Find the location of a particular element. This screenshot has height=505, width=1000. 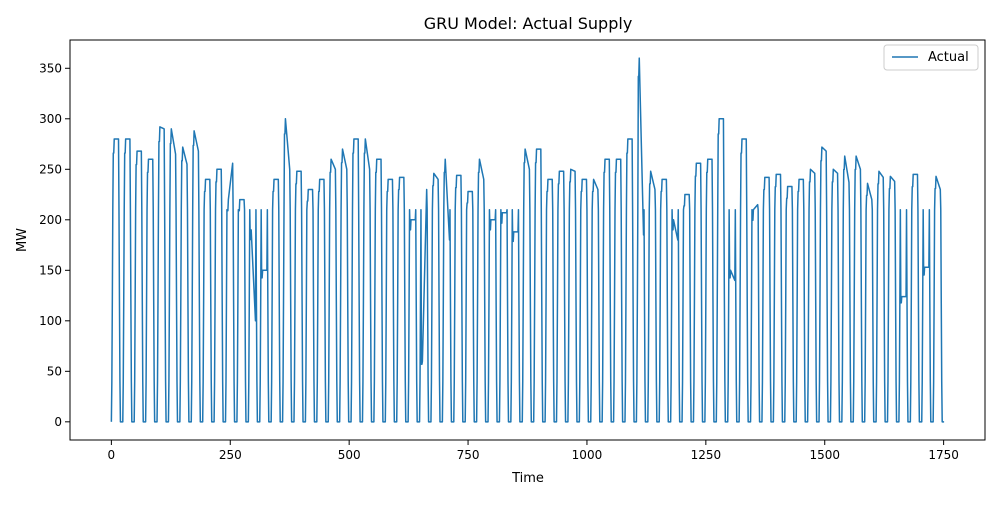

x-tick-label: 1500 is located at coordinates (824, 455).